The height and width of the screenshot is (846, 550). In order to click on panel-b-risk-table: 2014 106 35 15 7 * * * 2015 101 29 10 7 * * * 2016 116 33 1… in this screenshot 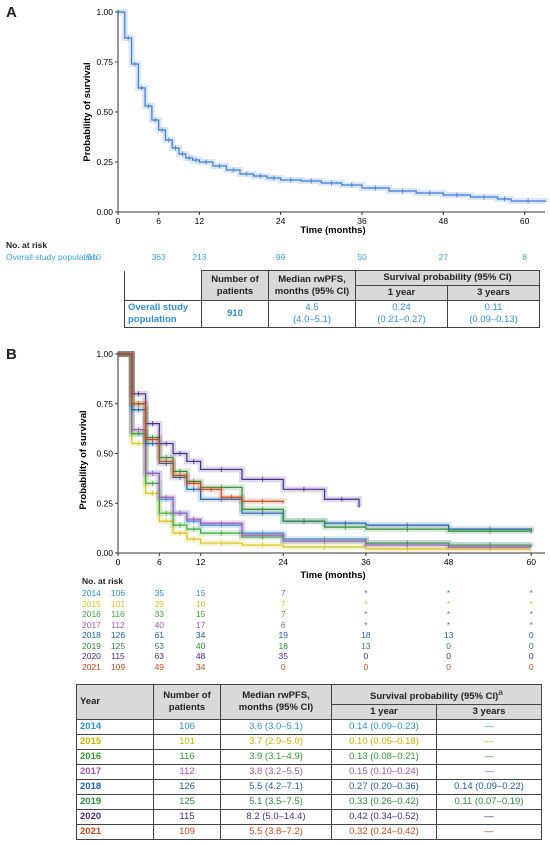, I will do `click(275, 633)`.